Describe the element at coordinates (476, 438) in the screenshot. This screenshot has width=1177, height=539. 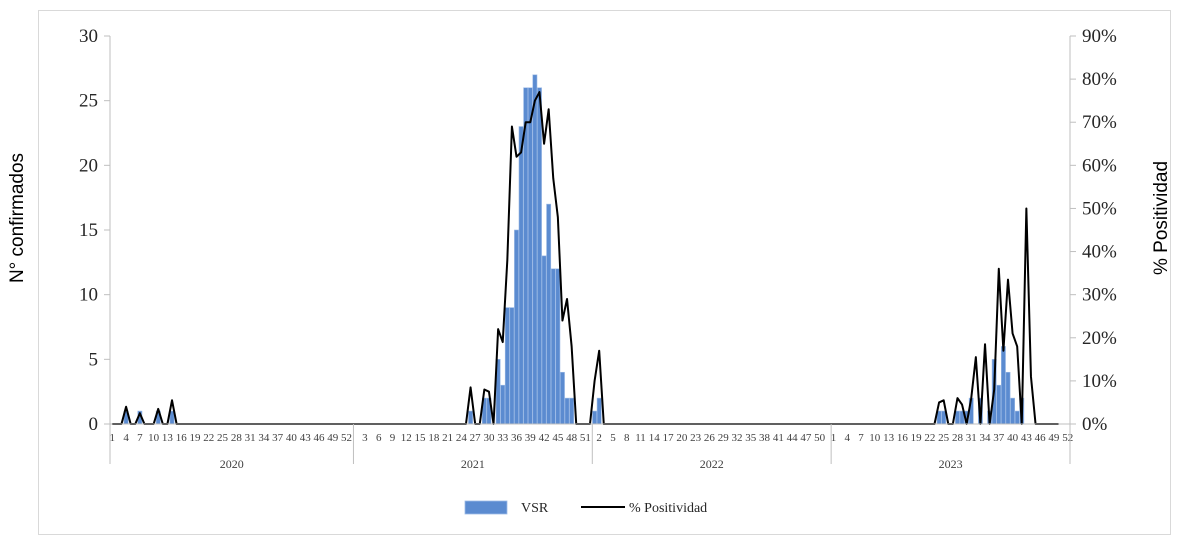
I see `x-tick-label: 27` at that location.